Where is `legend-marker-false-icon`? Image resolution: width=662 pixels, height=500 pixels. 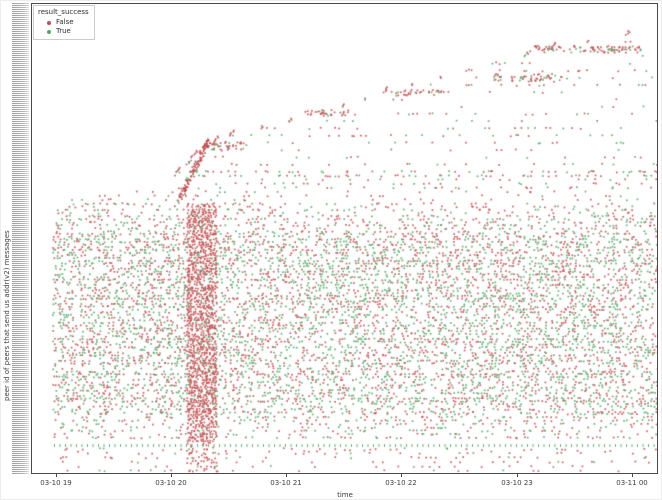
legend-marker-false-icon is located at coordinates (49, 22).